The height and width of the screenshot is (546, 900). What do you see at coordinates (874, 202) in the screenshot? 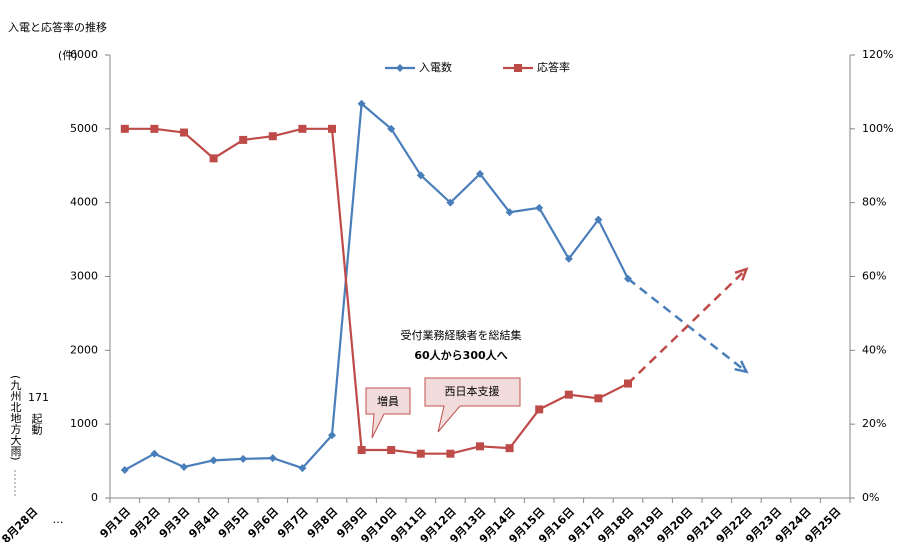
I see `y2-tick-label: 80%` at bounding box center [874, 202].